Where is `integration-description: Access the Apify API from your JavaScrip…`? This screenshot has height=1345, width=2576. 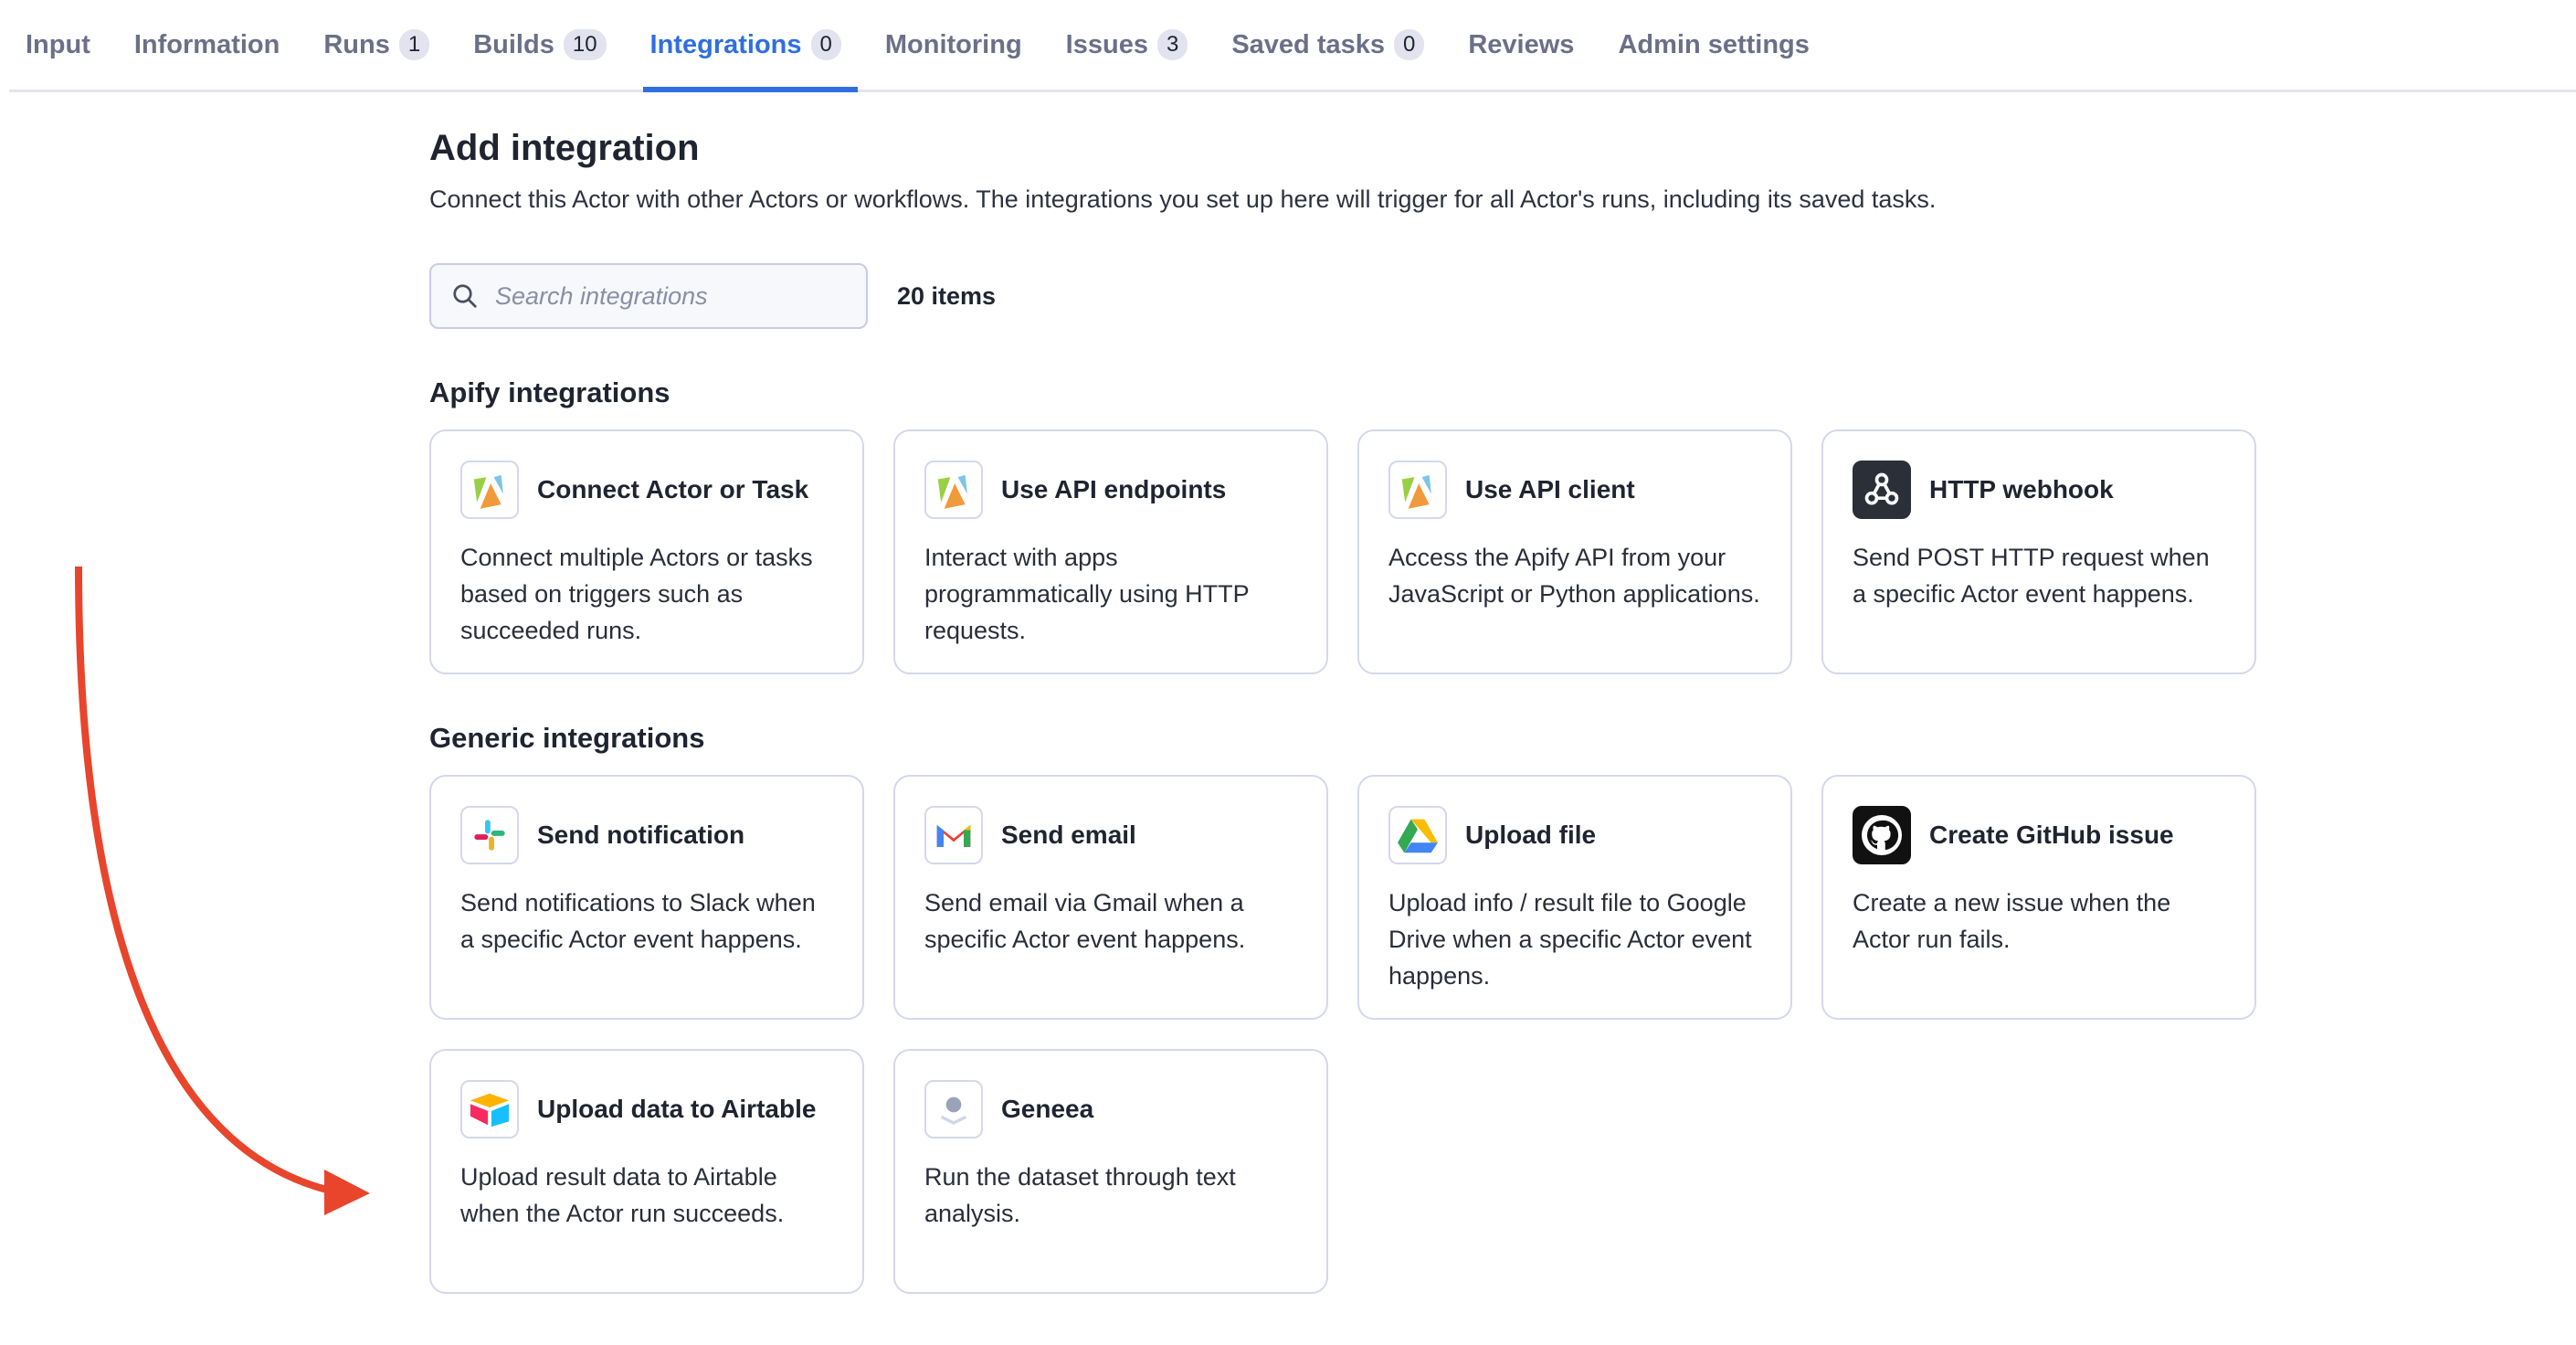 integration-description: Access the Apify API from your JavaScrip… is located at coordinates (1574, 576).